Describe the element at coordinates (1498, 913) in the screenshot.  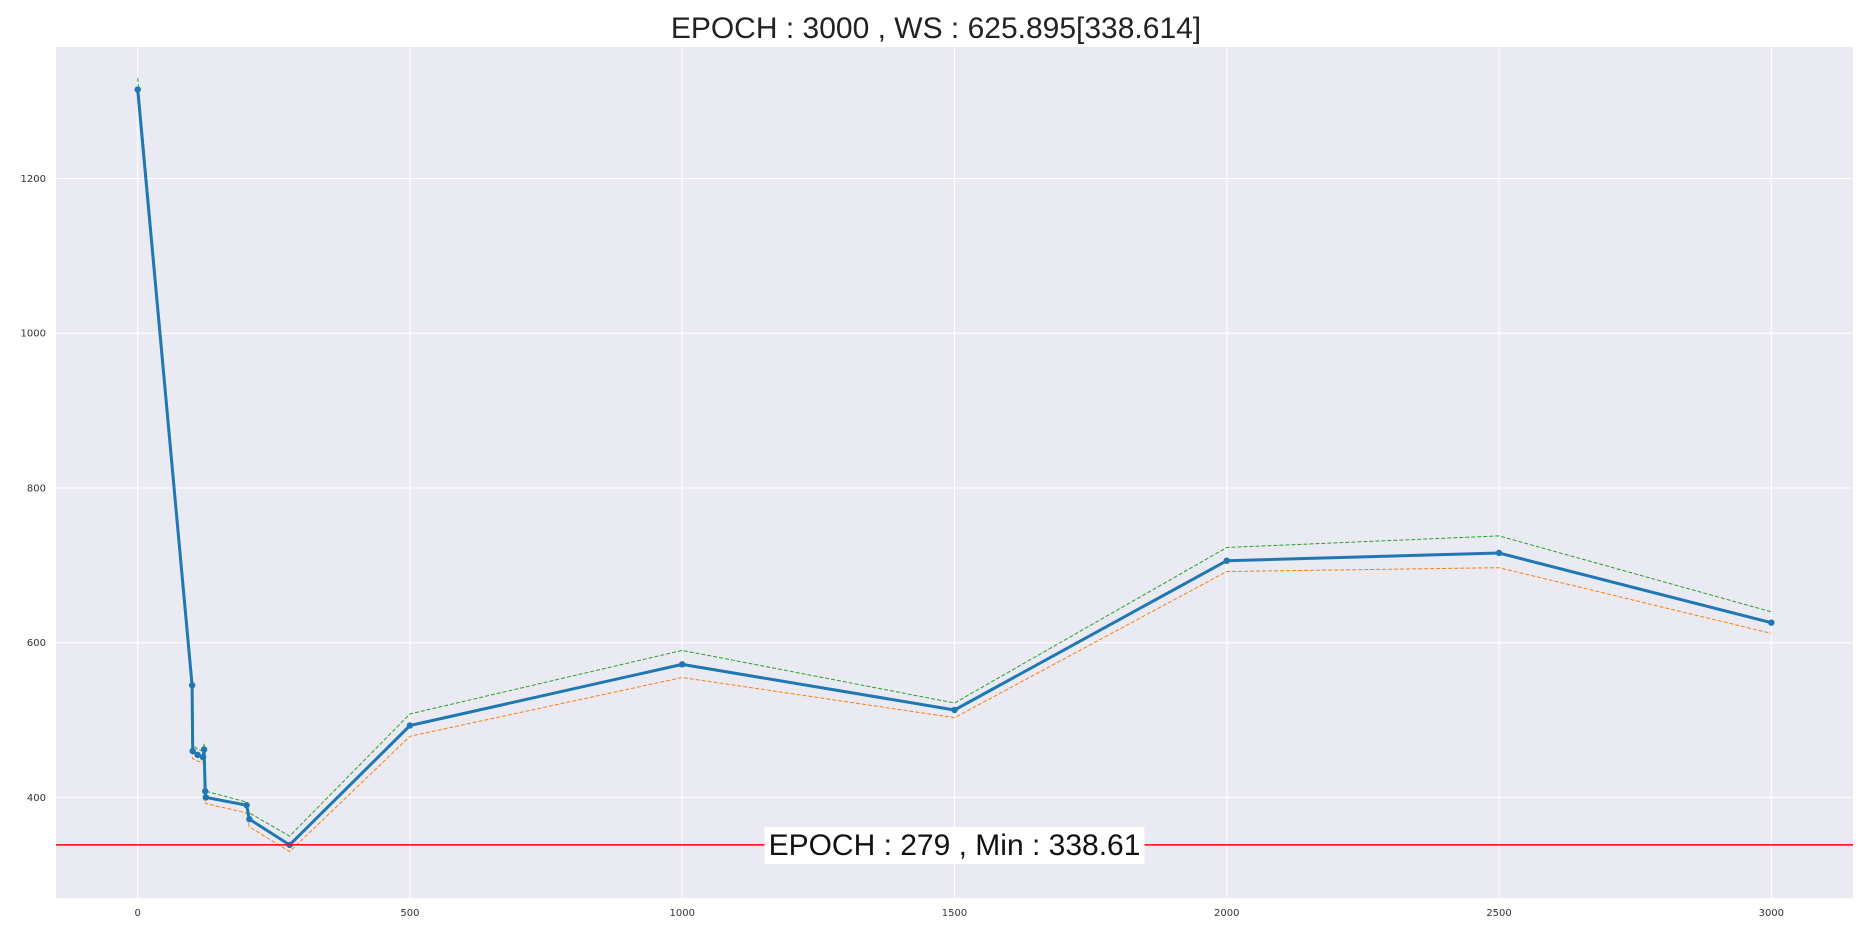
I see `x-tick-label: 2500` at that location.